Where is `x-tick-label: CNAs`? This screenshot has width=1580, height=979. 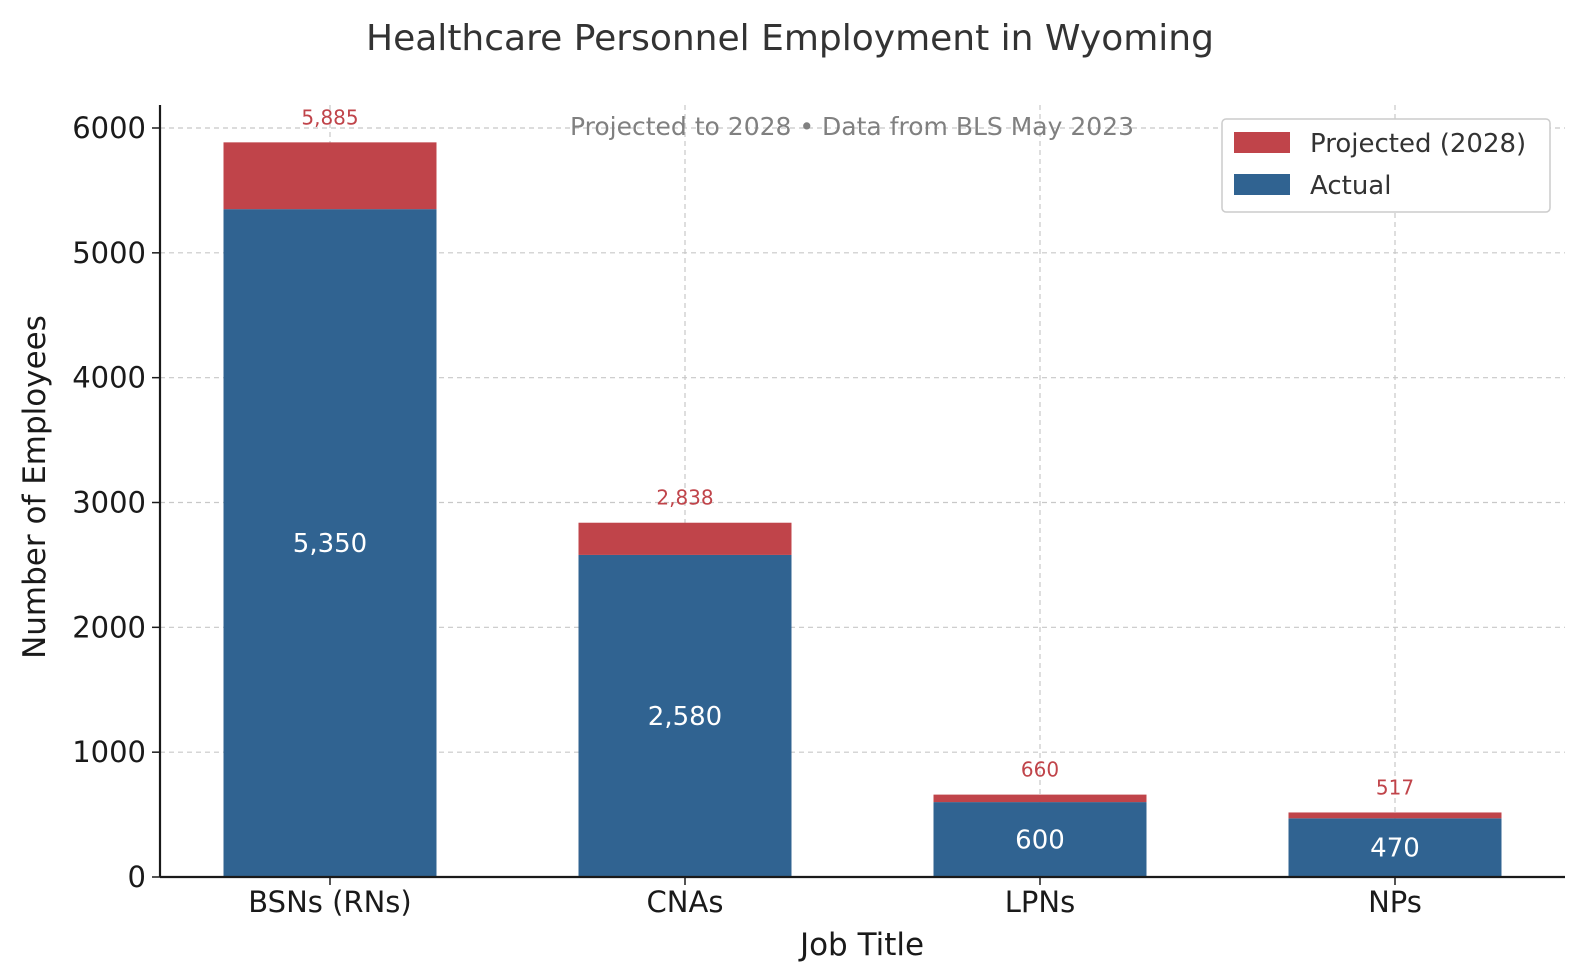 x-tick-label: CNAs is located at coordinates (685, 902).